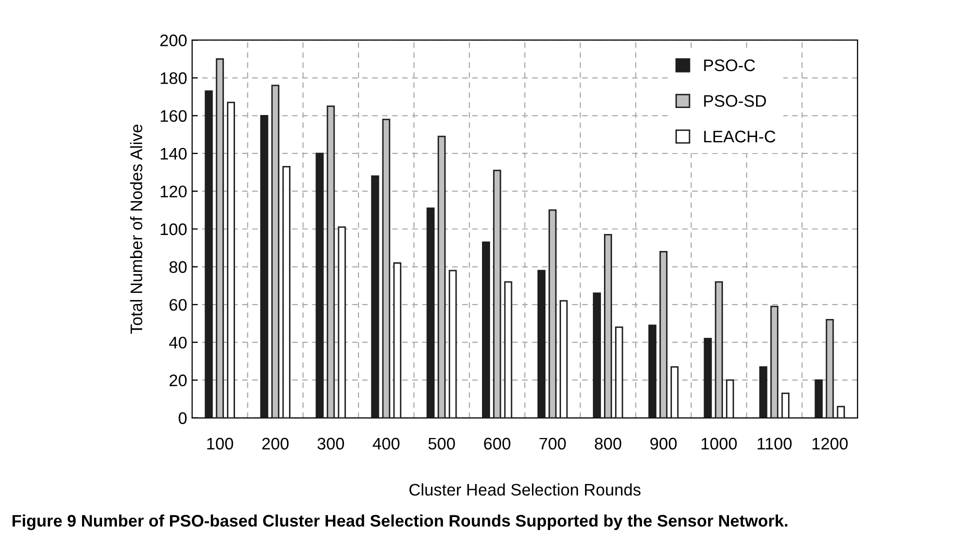  Describe the element at coordinates (553, 444) in the screenshot. I see `x-tick-label: 700` at that location.